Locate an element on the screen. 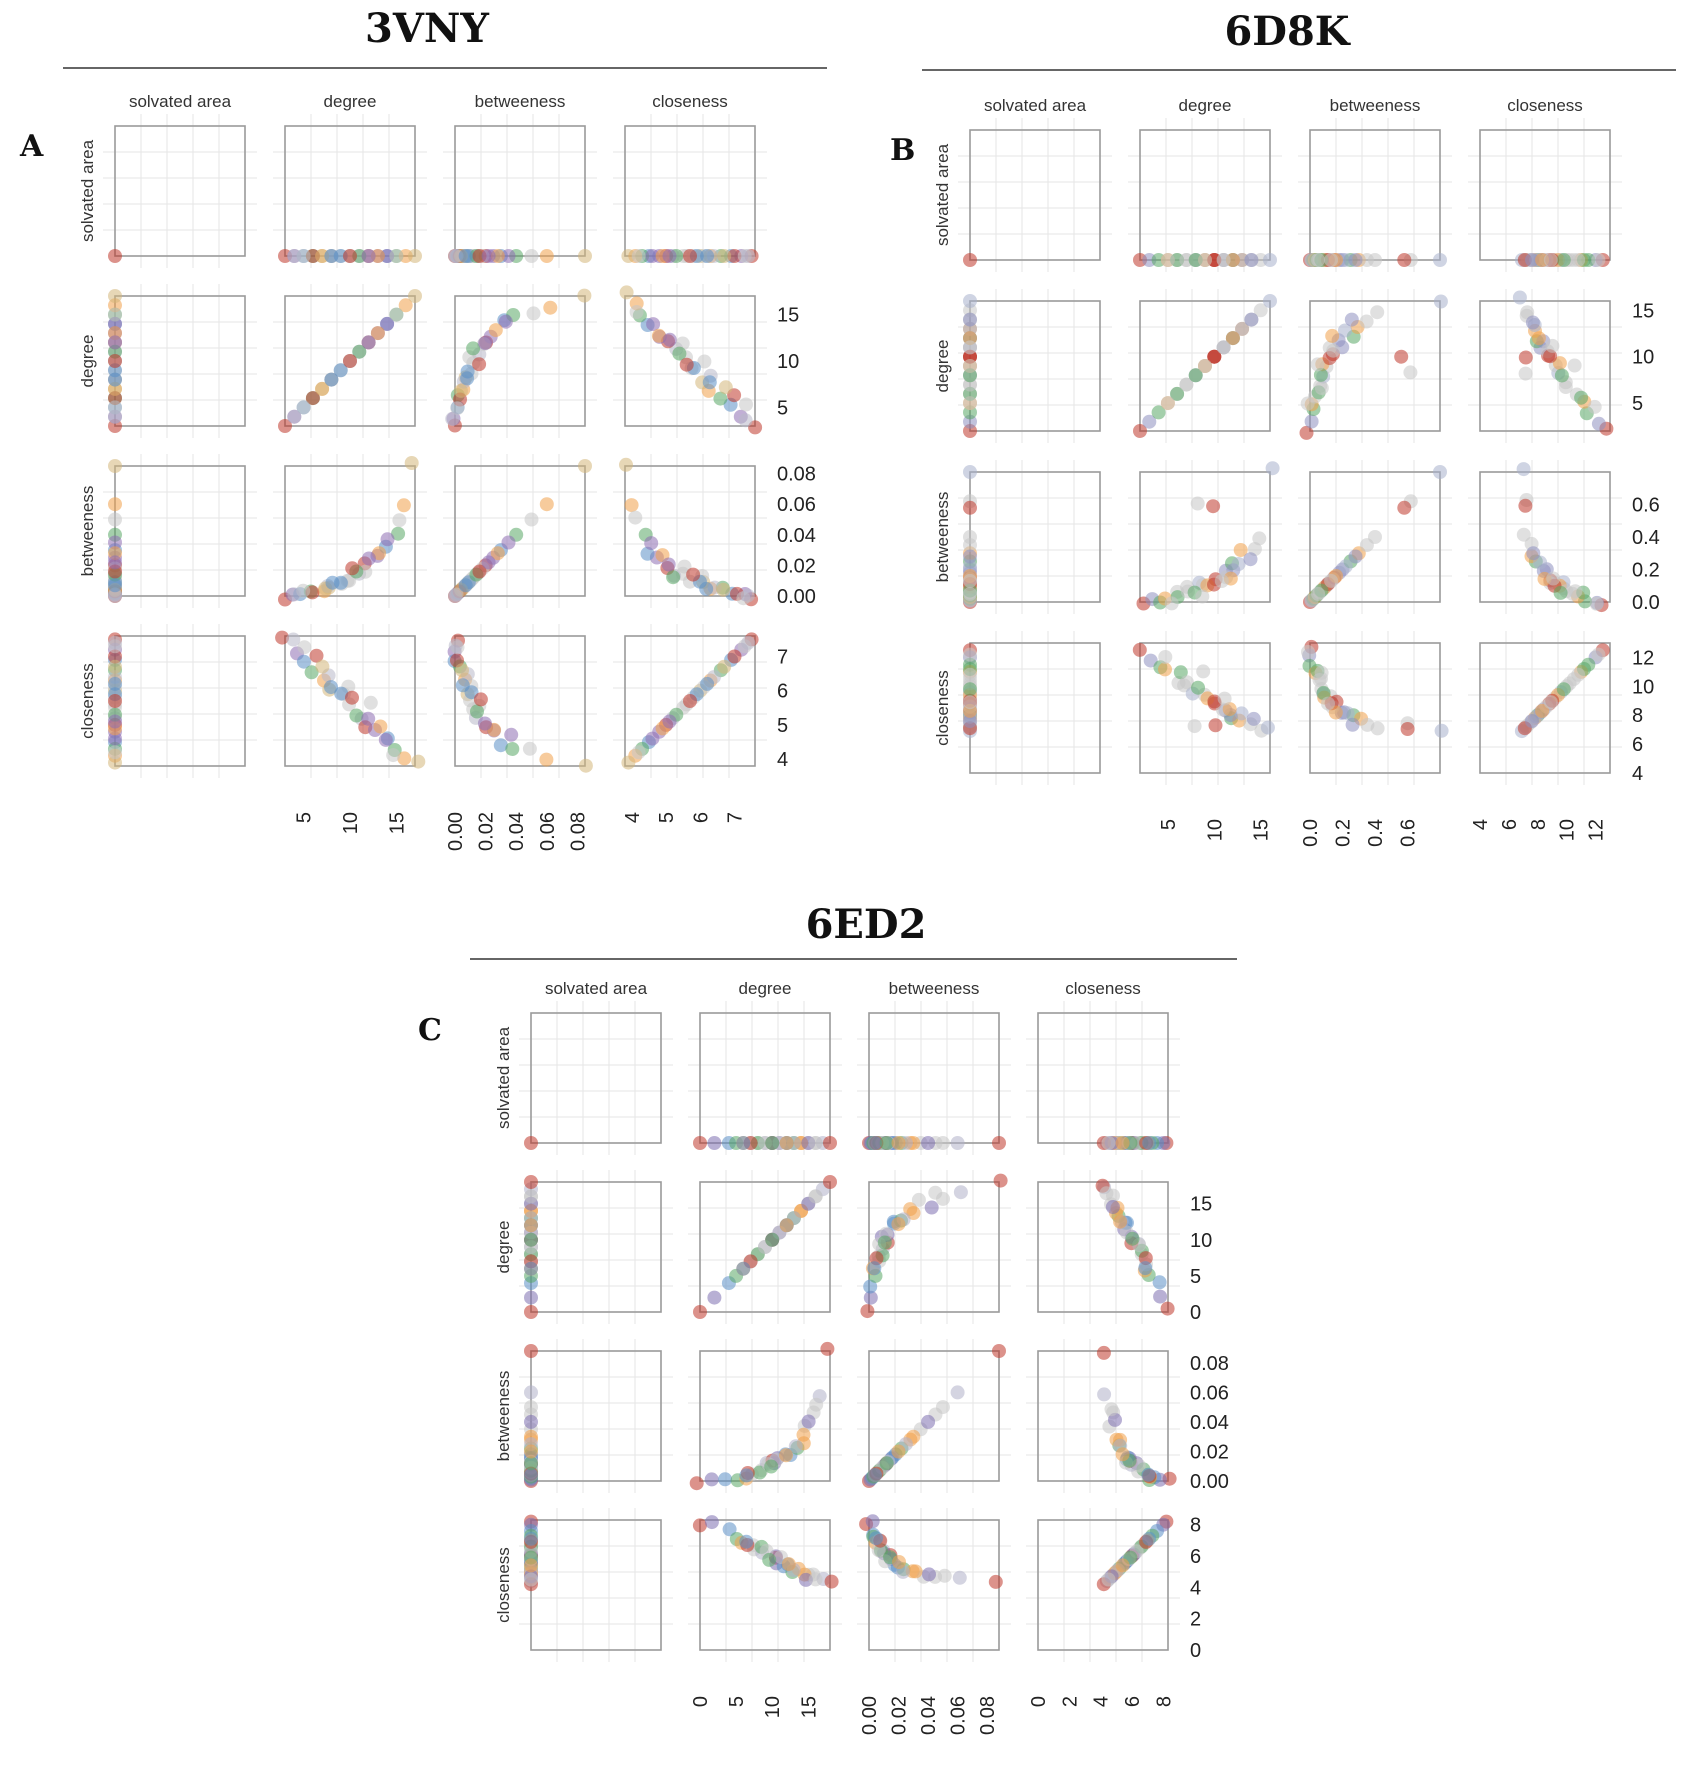 This screenshot has height=1768, width=1696. y-tick-label-betweeness: 0.08 is located at coordinates (1209, 1364).